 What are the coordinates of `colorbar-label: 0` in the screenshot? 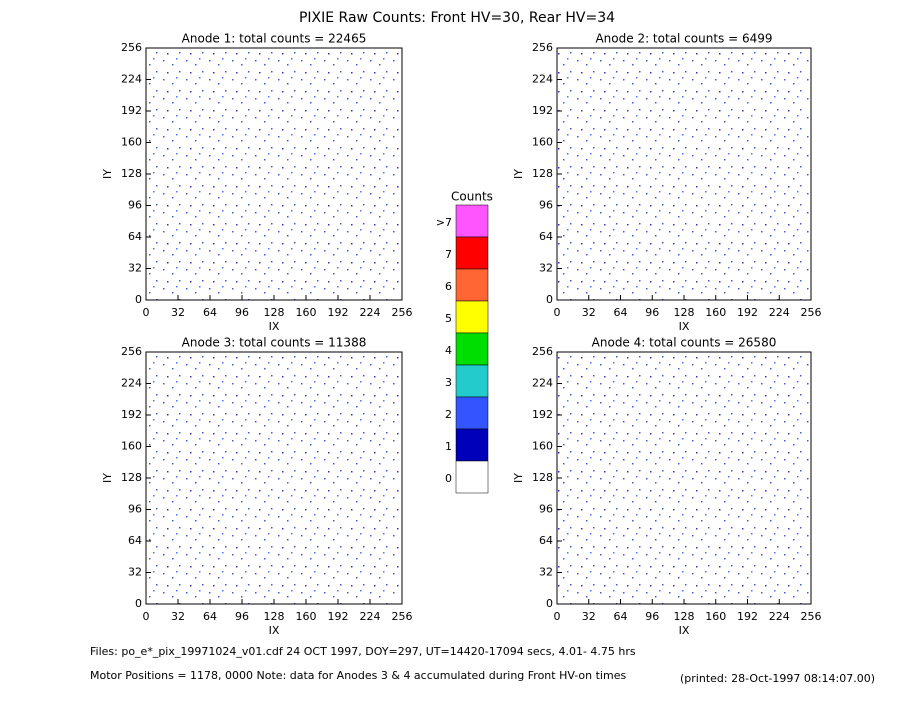 It's located at (448, 478).